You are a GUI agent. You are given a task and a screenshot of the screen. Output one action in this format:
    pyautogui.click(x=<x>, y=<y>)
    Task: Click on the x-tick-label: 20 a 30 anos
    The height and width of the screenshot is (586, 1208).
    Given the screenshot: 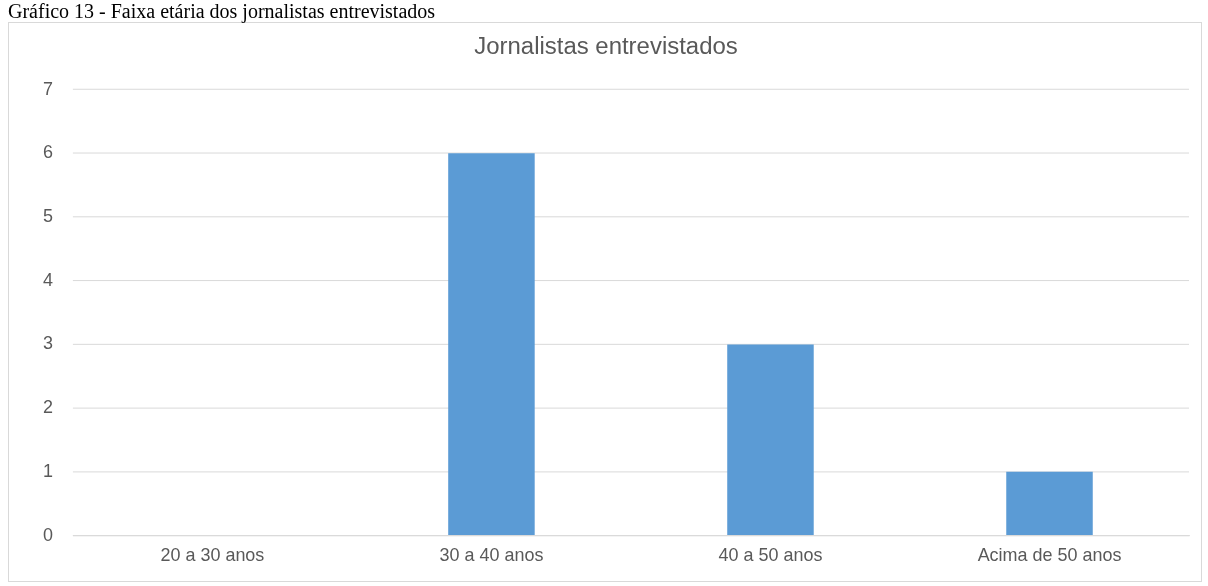 What is the action you would take?
    pyautogui.click(x=212, y=555)
    